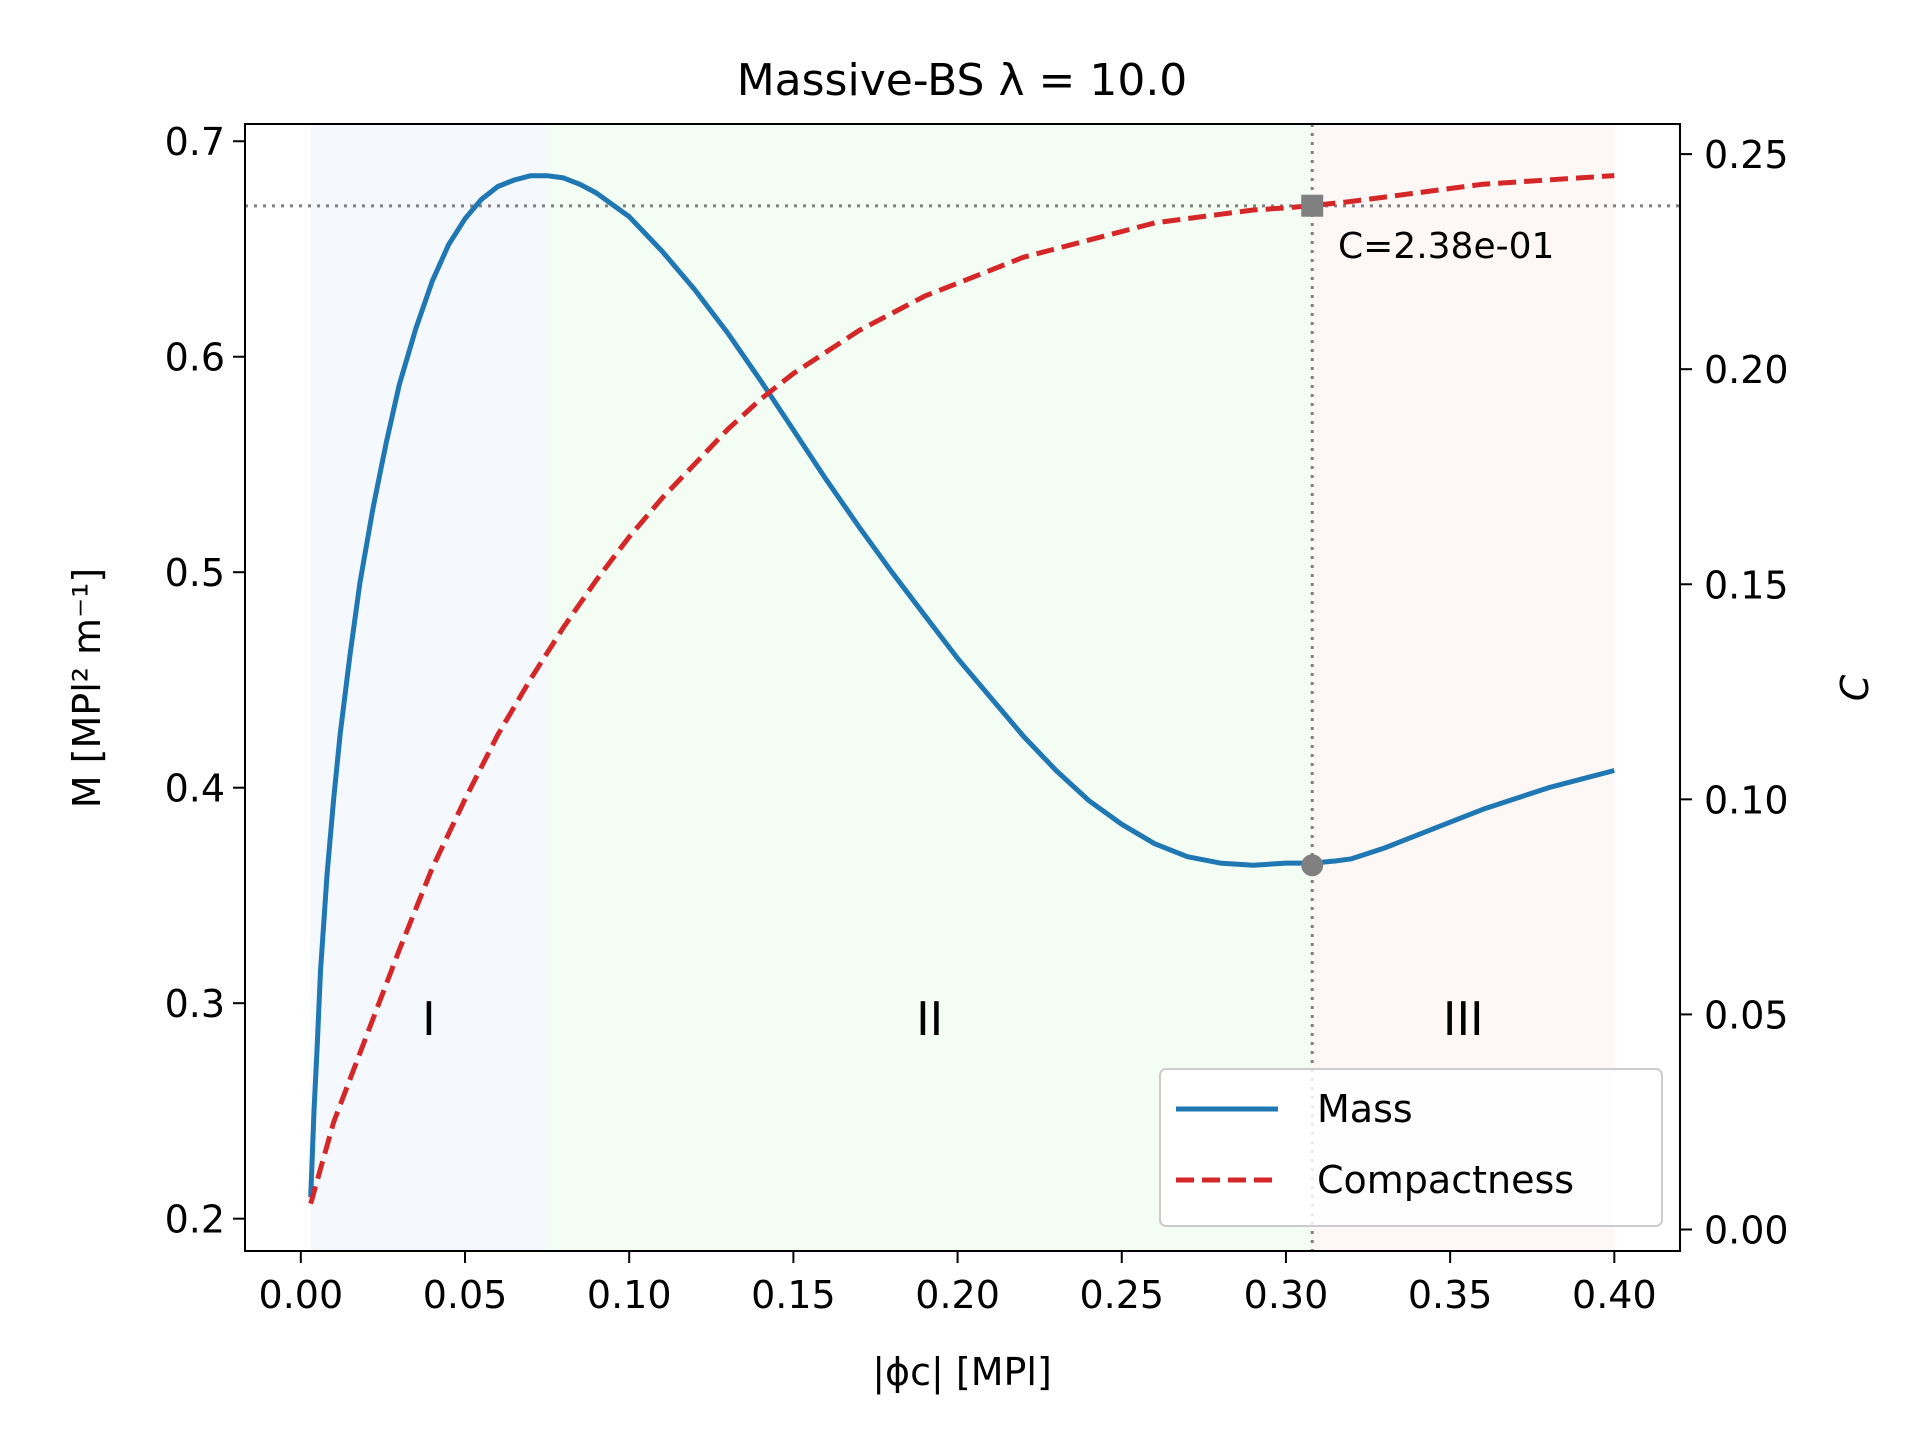 Image resolution: width=1920 pixels, height=1440 pixels. What do you see at coordinates (1312, 865) in the screenshot?
I see `mass-minimum-point` at bounding box center [1312, 865].